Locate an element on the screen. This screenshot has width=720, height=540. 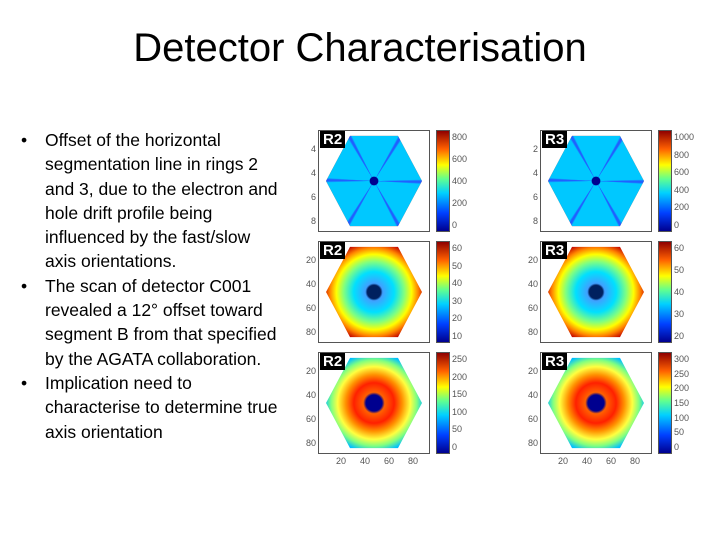
colorbar-ticks: 250 200 150 100 50 0 is located at coordinates (464, 403).